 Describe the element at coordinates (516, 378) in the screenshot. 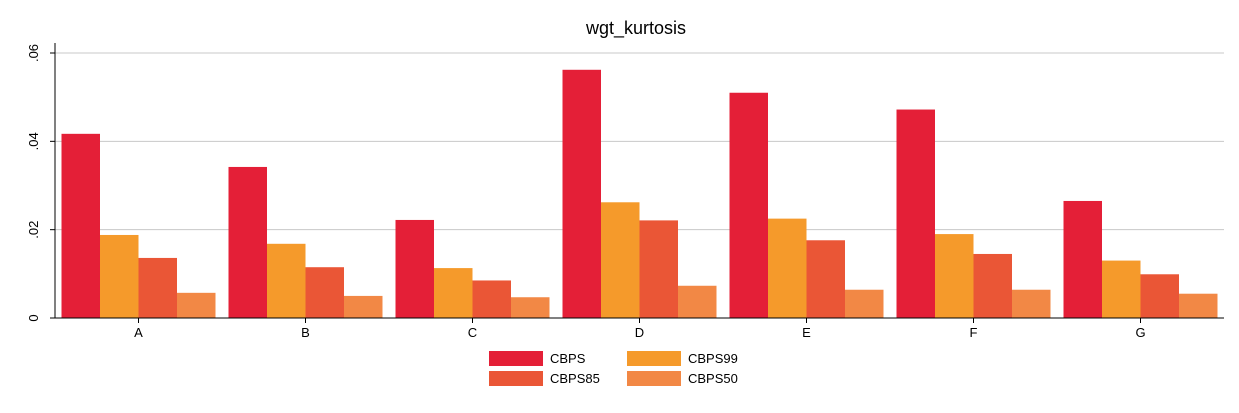

I see `legend-swatch-cbps85` at that location.